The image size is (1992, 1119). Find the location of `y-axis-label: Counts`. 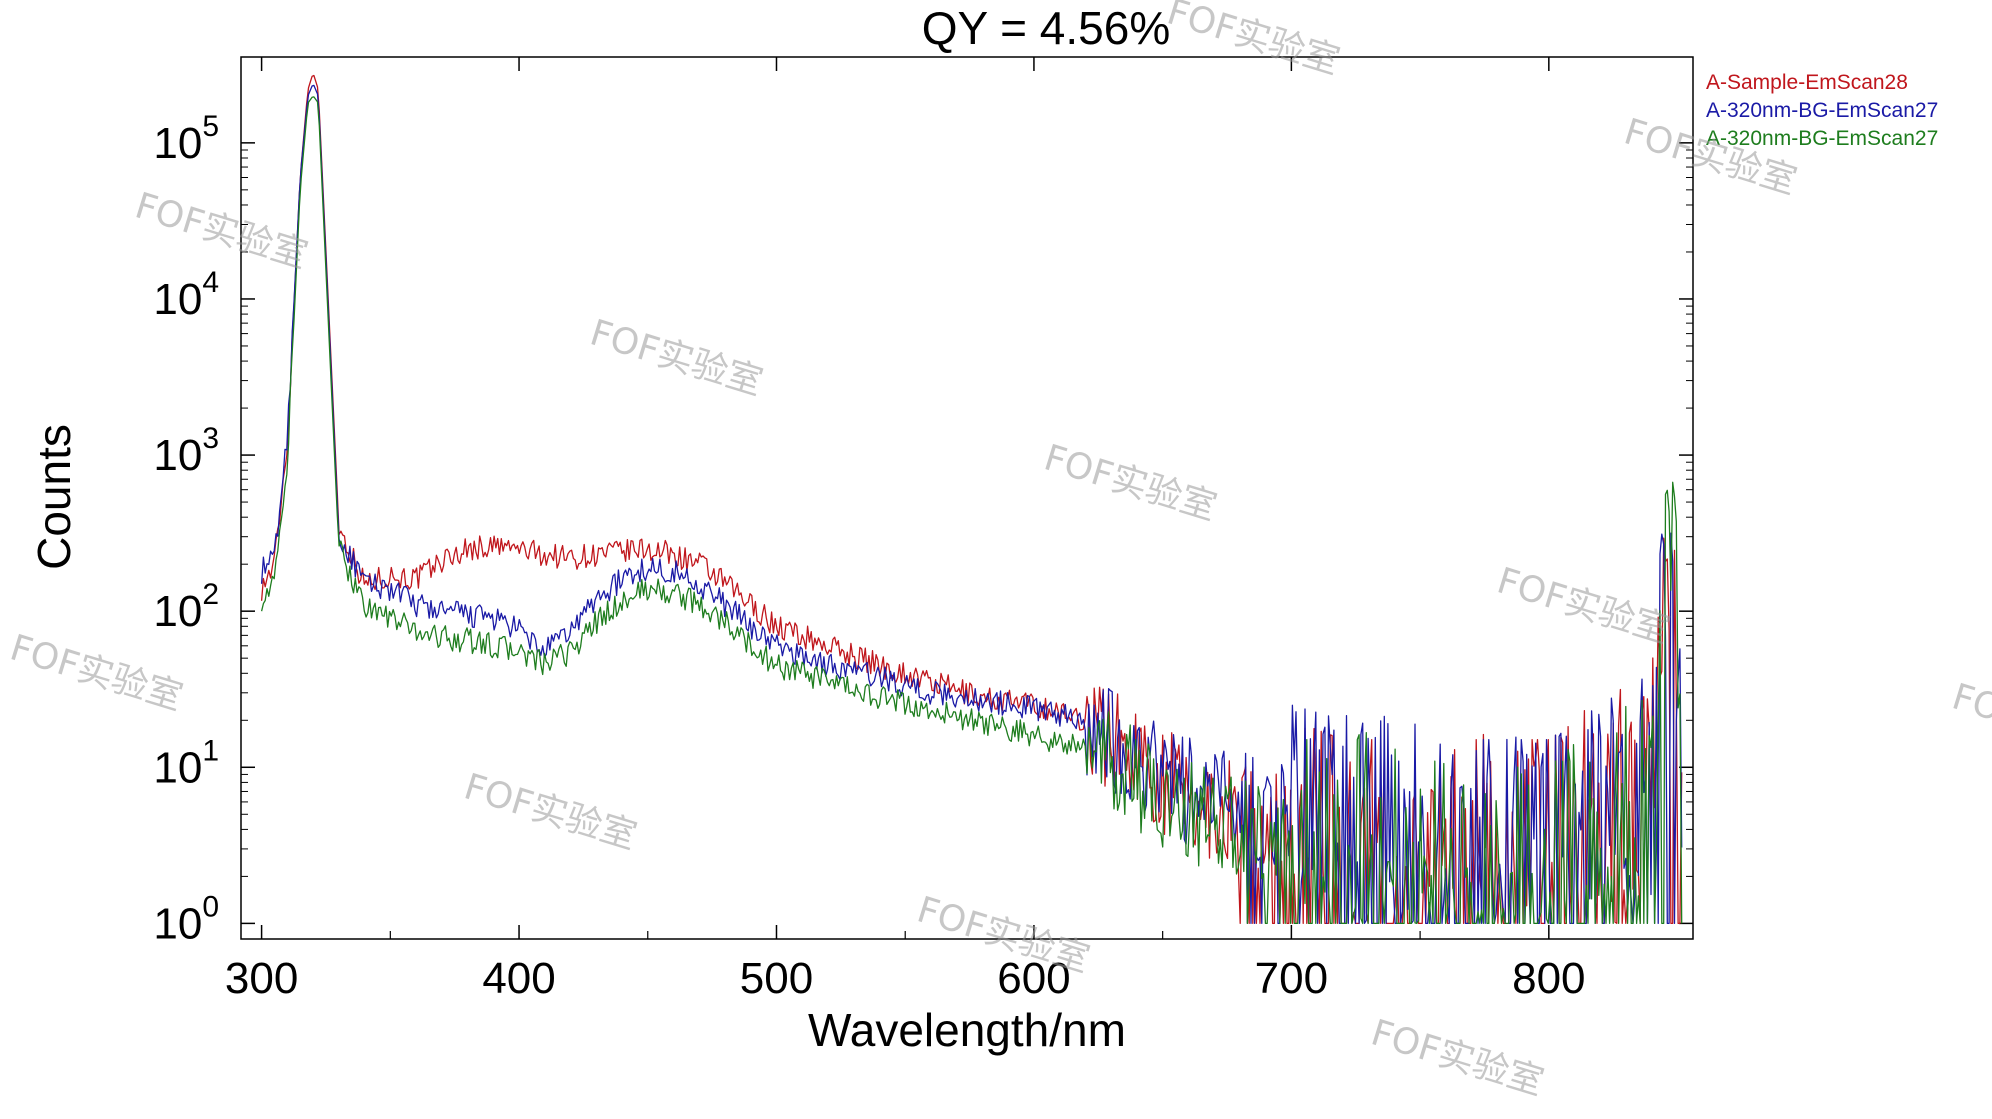

y-axis-label: Counts is located at coordinates (54, 497).